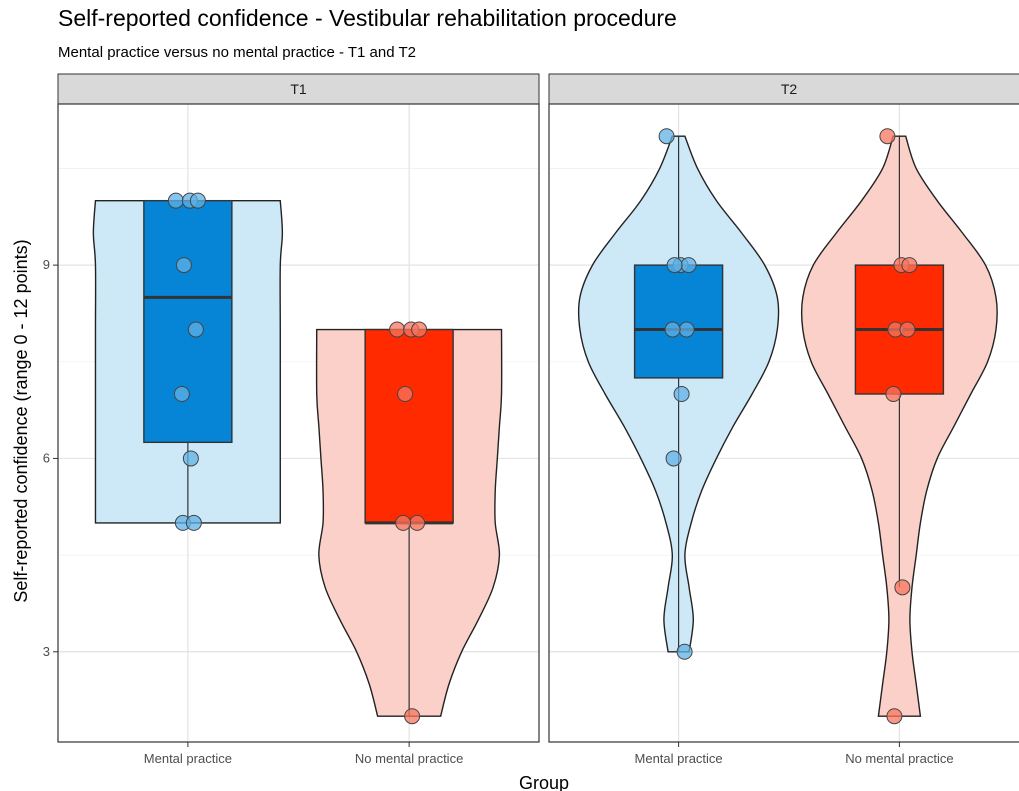  Describe the element at coordinates (46, 651) in the screenshot. I see `y-tick-label: 3` at that location.